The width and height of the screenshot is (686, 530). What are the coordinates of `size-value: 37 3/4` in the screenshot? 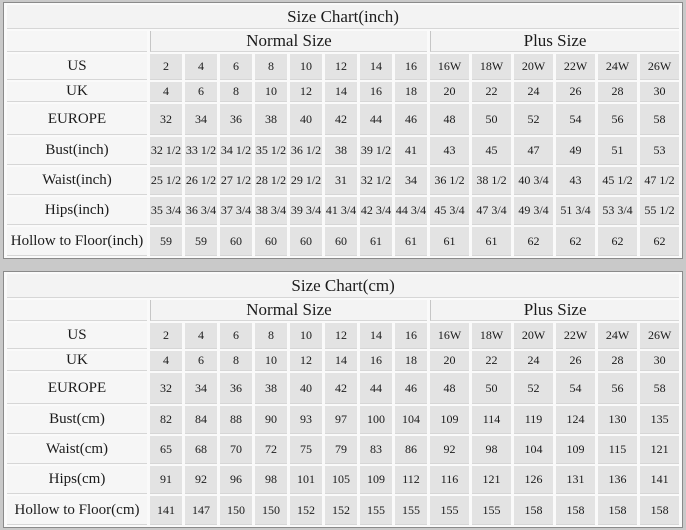 It's located at (236, 211).